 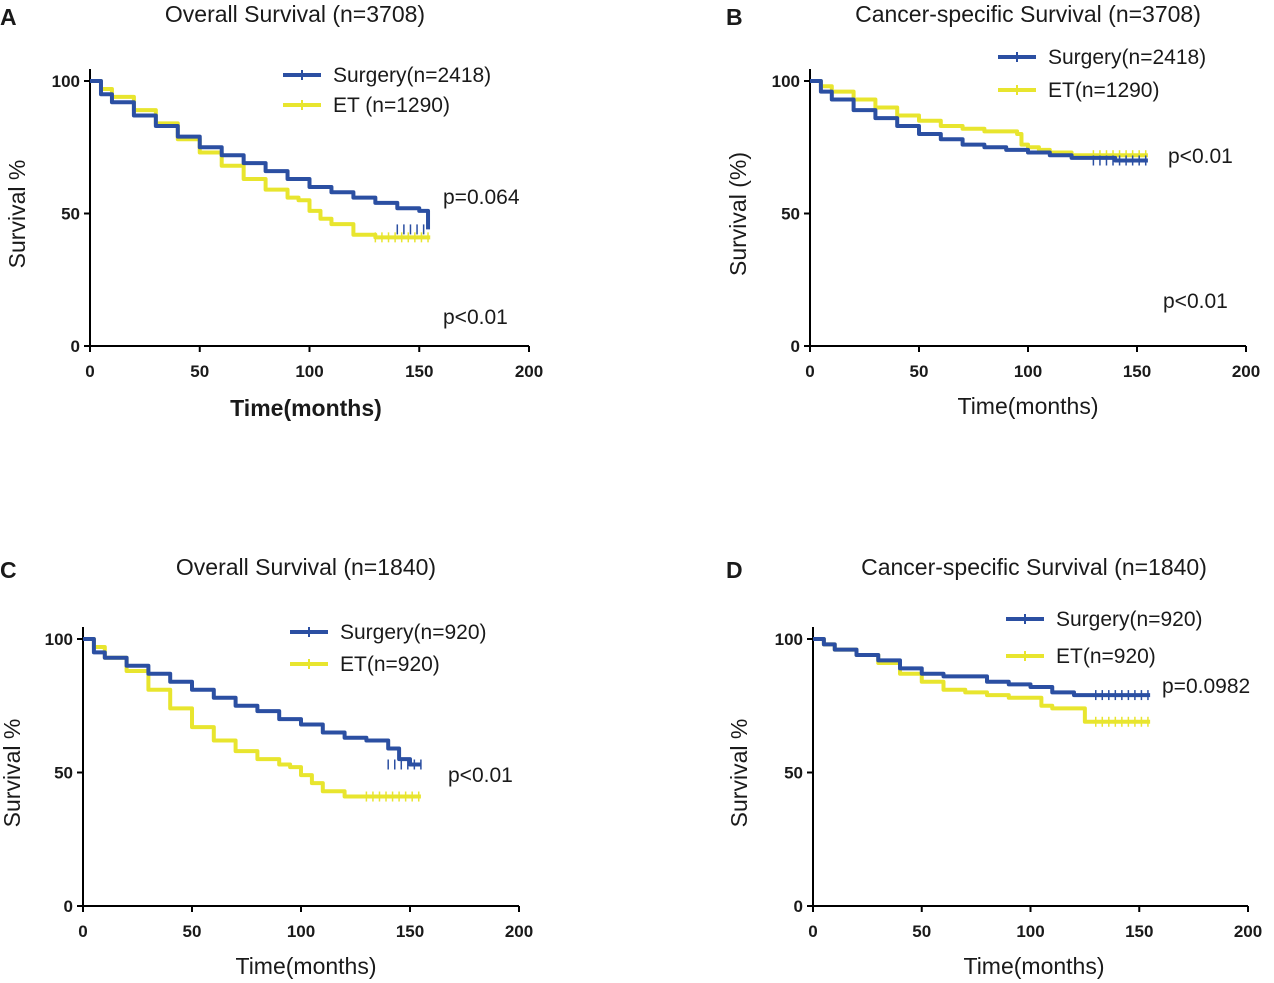 I want to click on y-axis-title: Survival (%), so click(x=738, y=214).